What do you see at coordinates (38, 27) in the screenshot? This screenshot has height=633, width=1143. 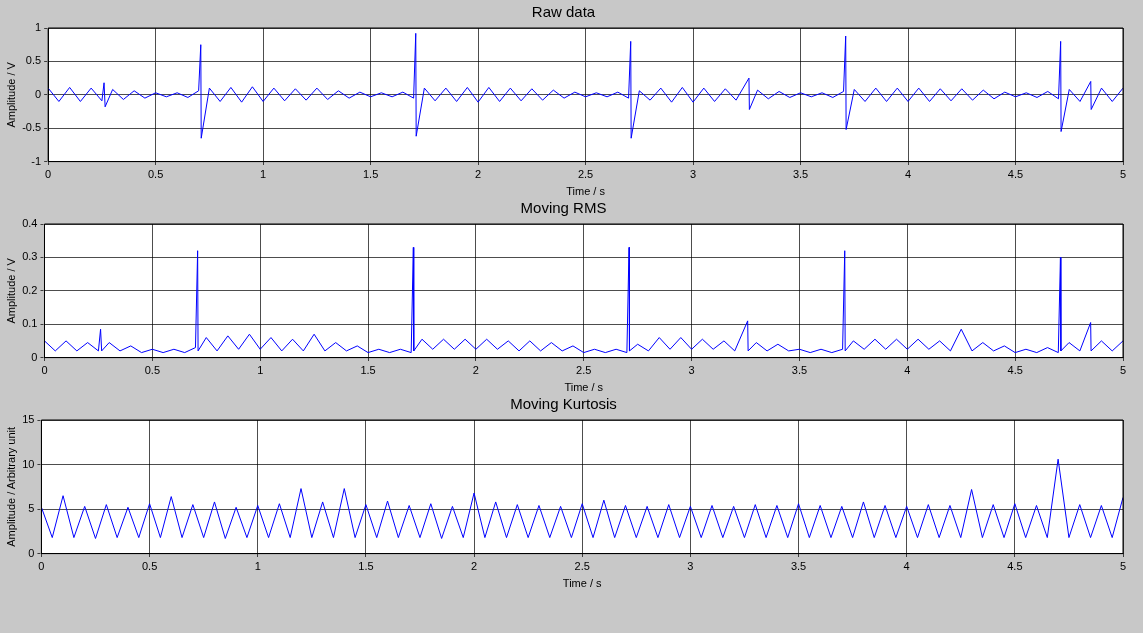 I see `y-tick-label: 1` at bounding box center [38, 27].